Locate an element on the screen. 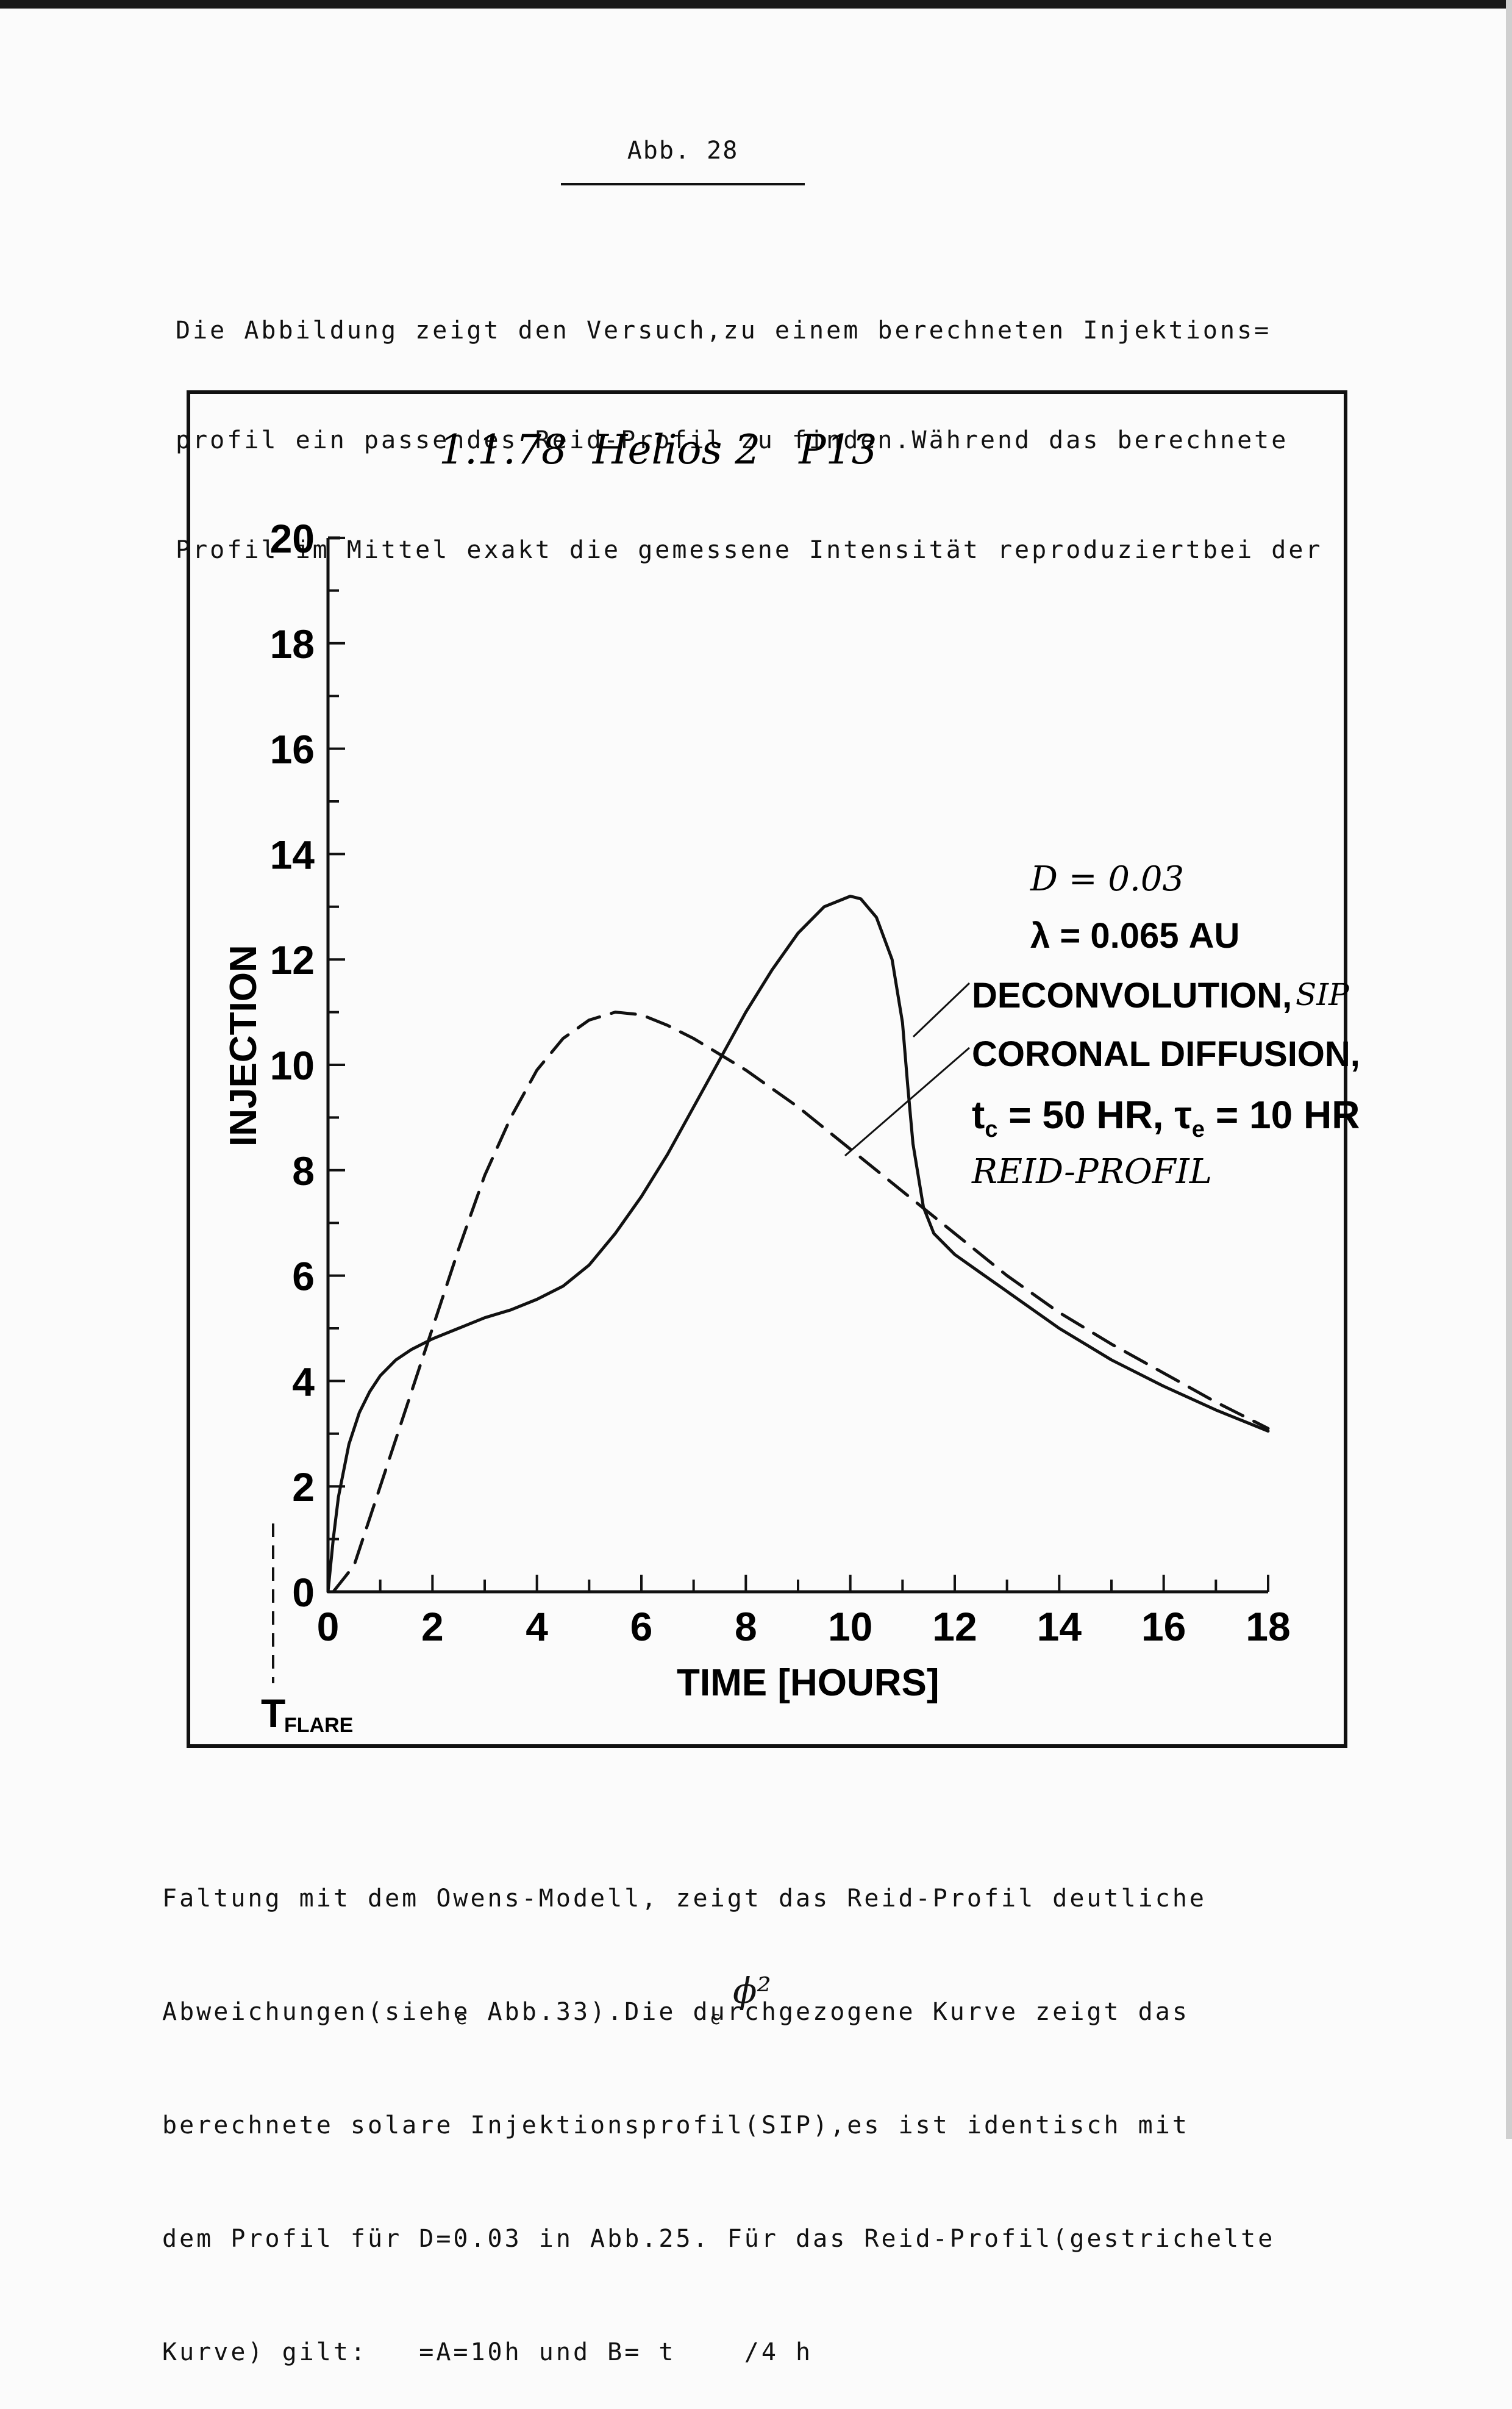  formula-subscript-e: e is located at coordinates (462, 2019).